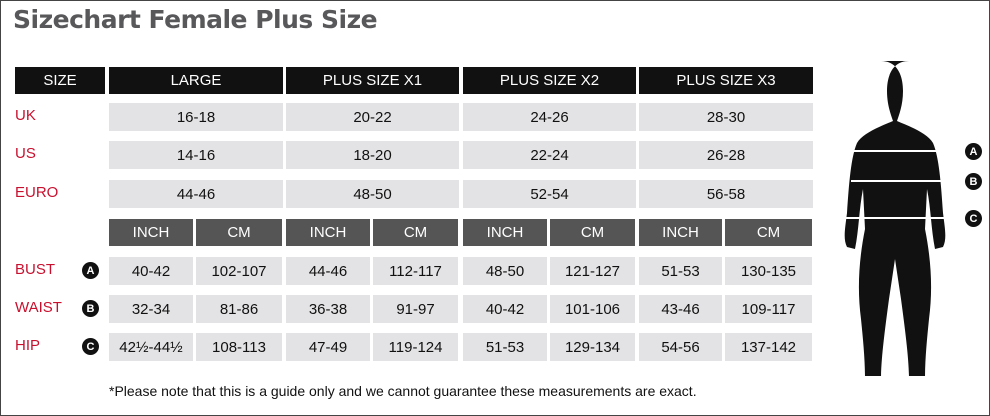 This screenshot has height=416, width=990. I want to click on measurement-cm-cell: 112-117, so click(415, 271).